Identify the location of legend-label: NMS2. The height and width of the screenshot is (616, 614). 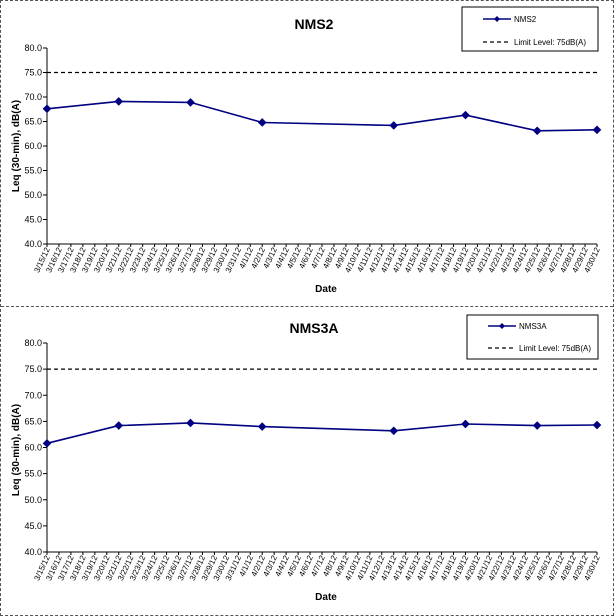
(525, 19).